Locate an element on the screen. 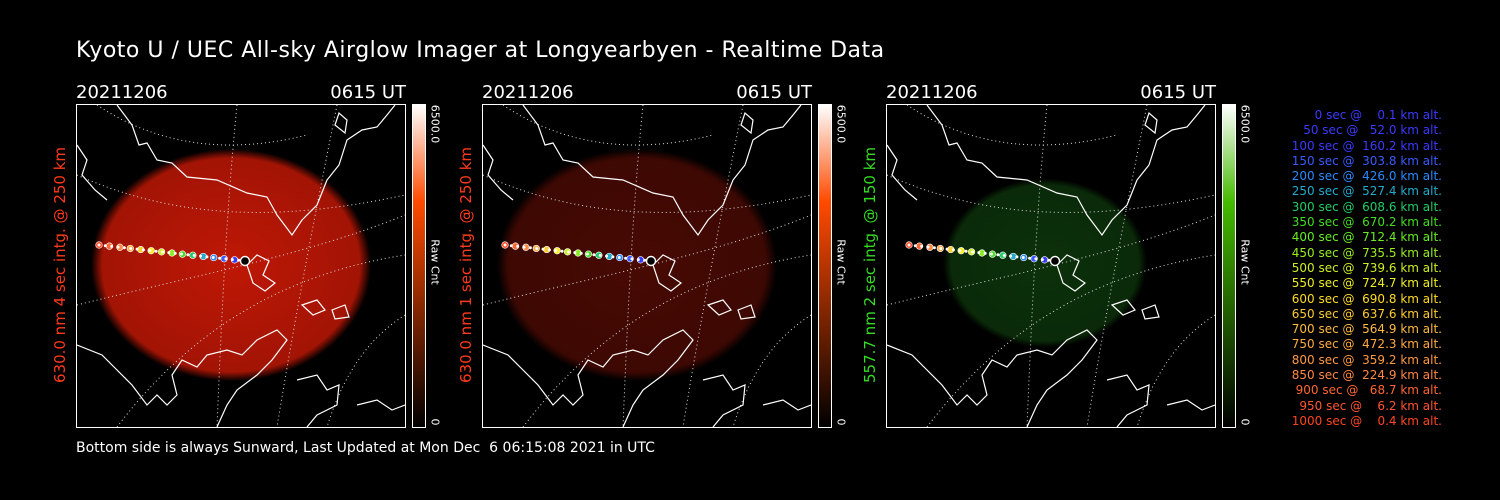  legend-entry: 450 sec @ 735.5 km alt. is located at coordinates (1364, 252).